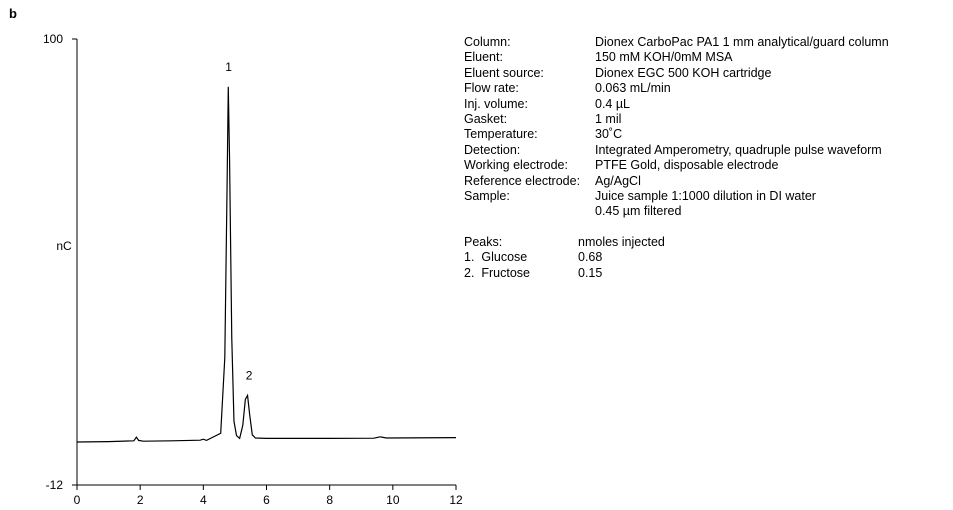 This screenshot has width=953, height=510. I want to click on condition-value: 0.063 mL/min, so click(633, 88).